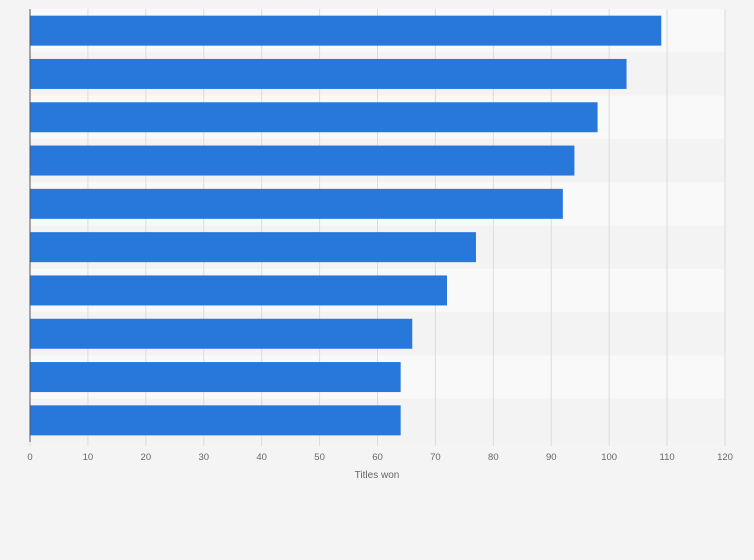  What do you see at coordinates (609, 457) in the screenshot?
I see `x-tick-label: 100` at bounding box center [609, 457].